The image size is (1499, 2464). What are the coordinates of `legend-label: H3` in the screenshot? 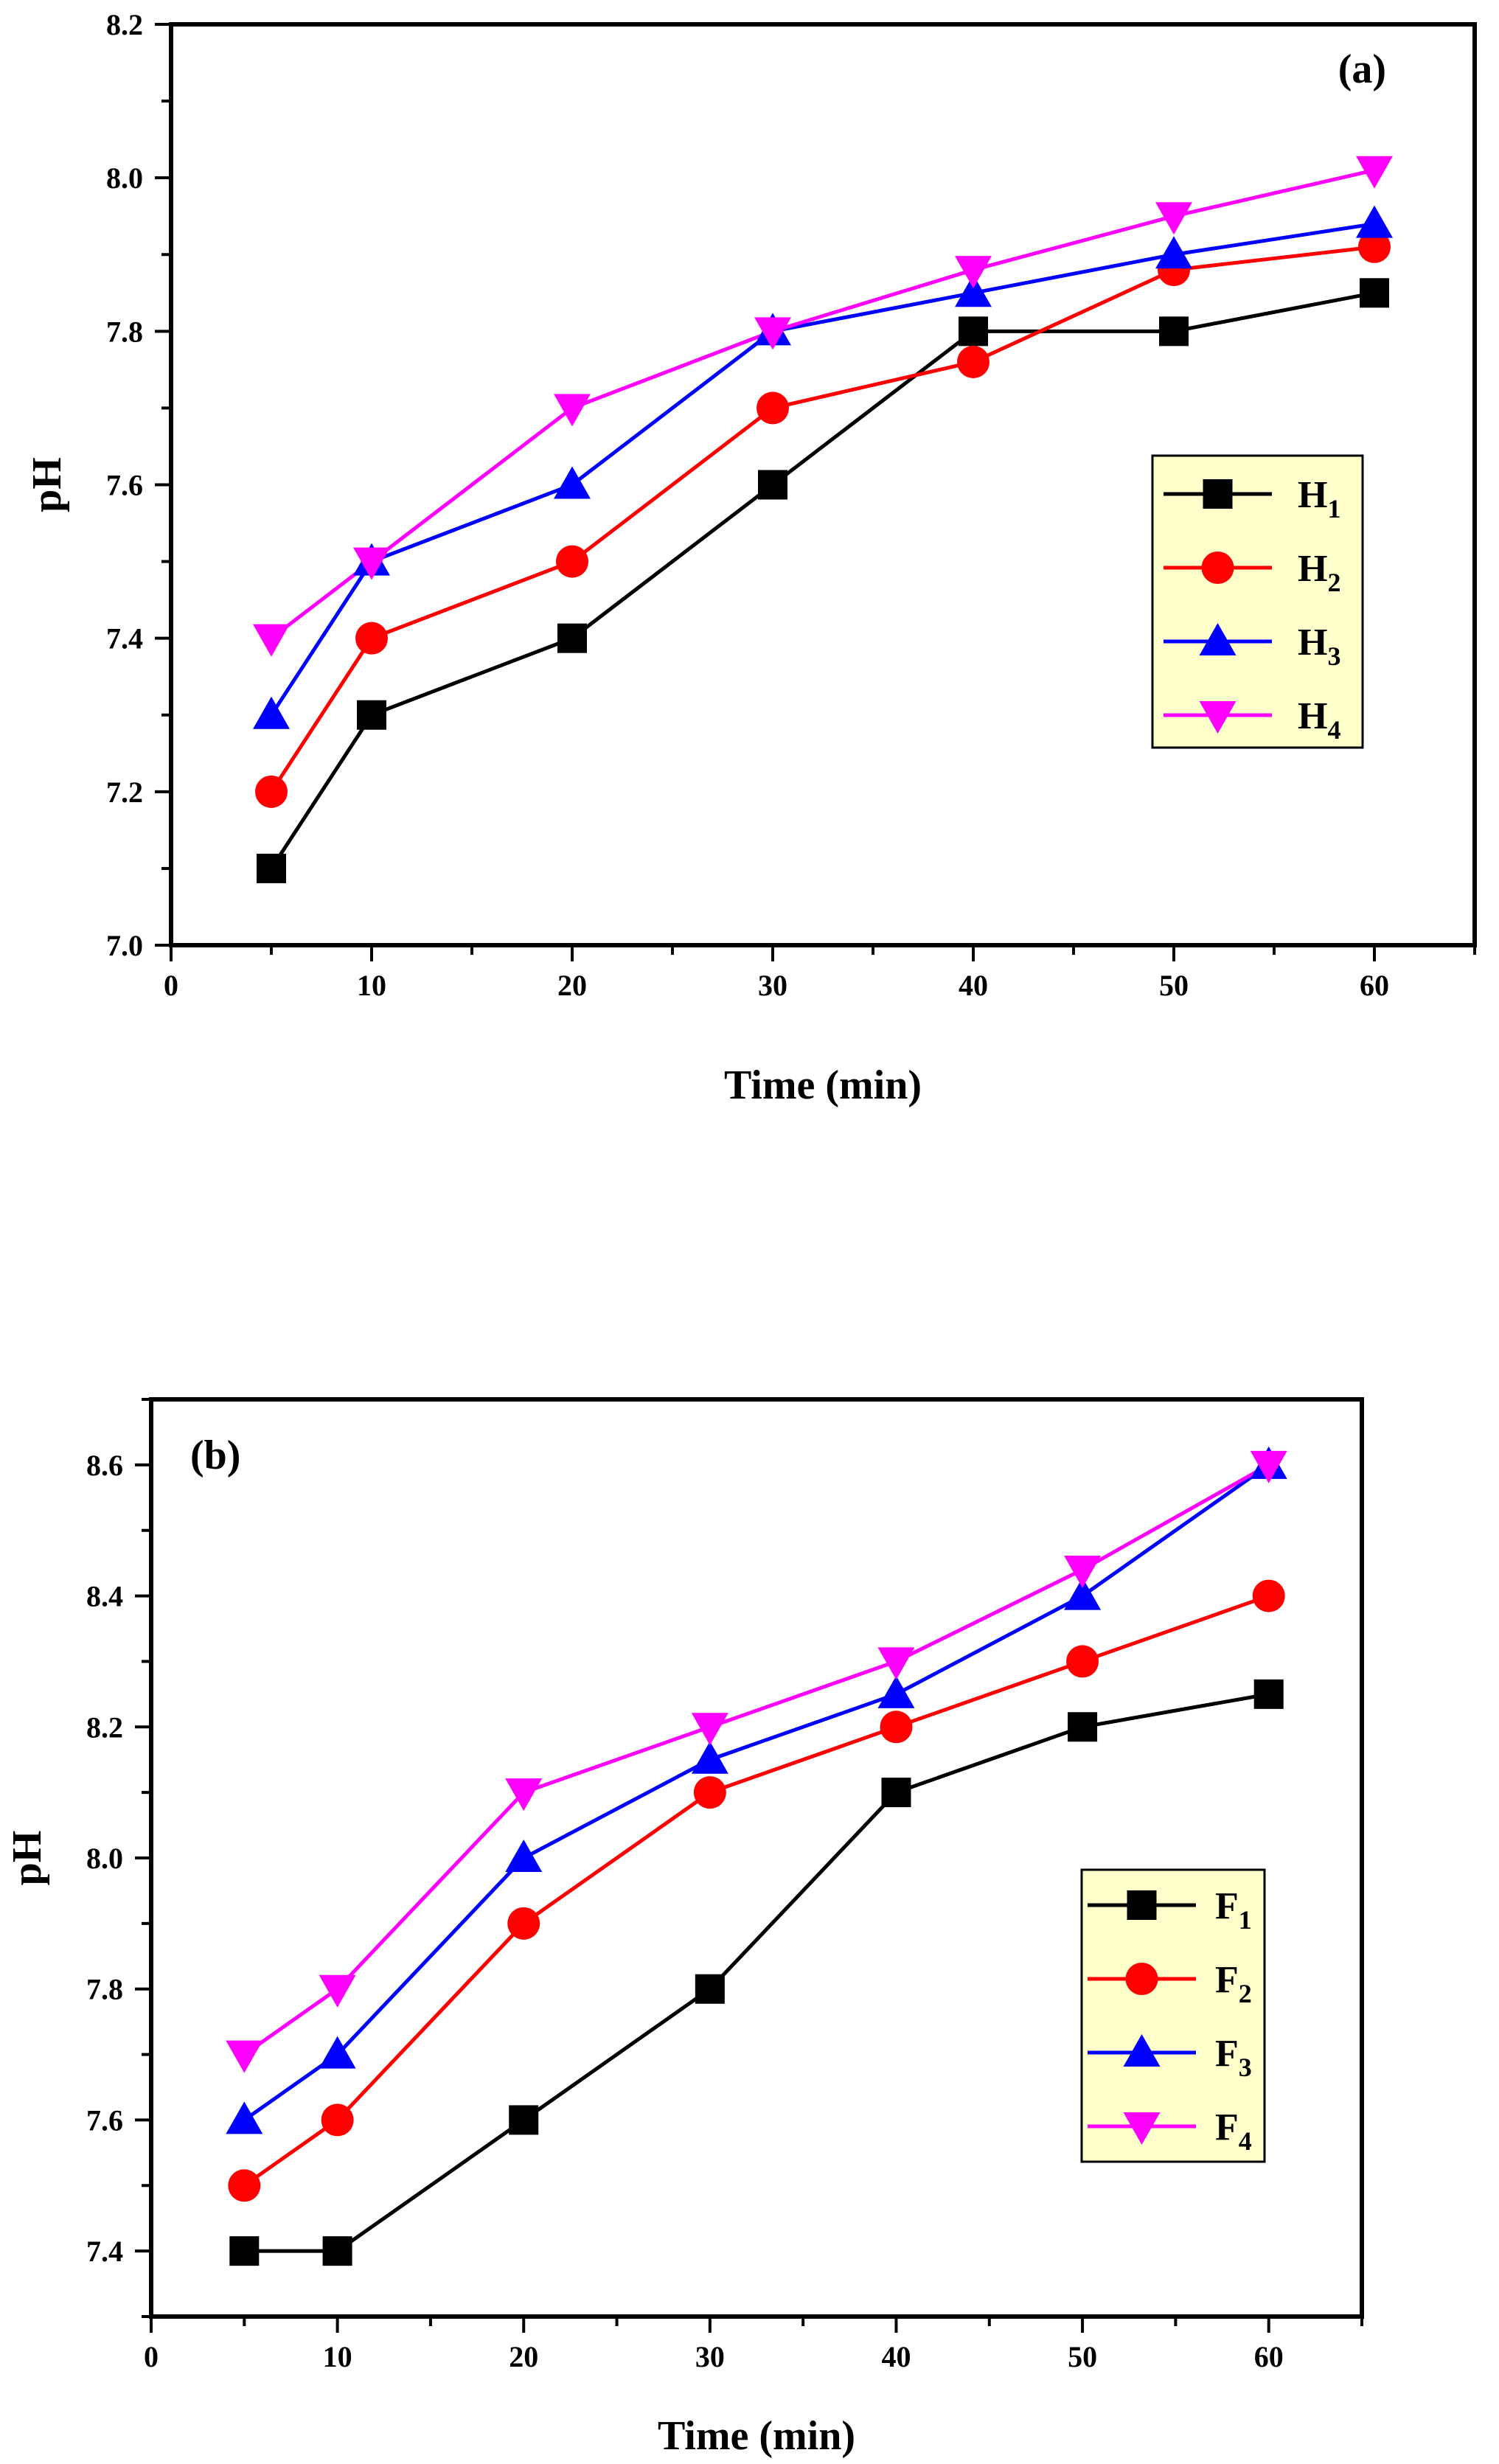 It's located at (1319, 646).